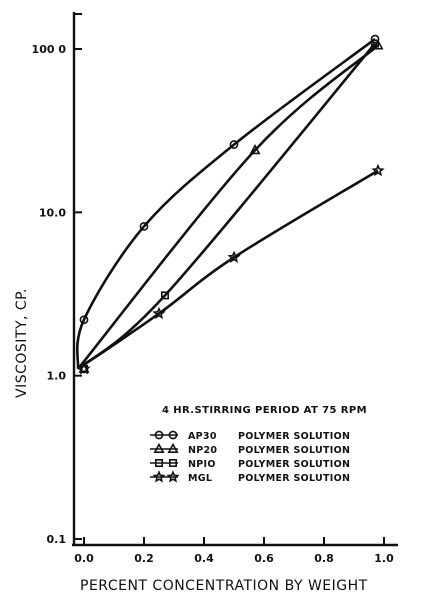 The width and height of the screenshot is (437, 598). Describe the element at coordinates (202, 464) in the screenshot. I see `legend-series-name: NPIO` at that location.